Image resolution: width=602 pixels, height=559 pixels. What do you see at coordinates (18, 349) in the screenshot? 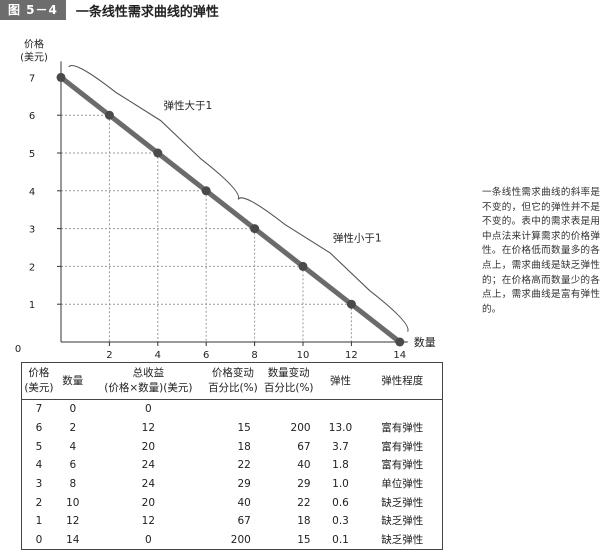
I see `origin-label: 0` at bounding box center [18, 349].